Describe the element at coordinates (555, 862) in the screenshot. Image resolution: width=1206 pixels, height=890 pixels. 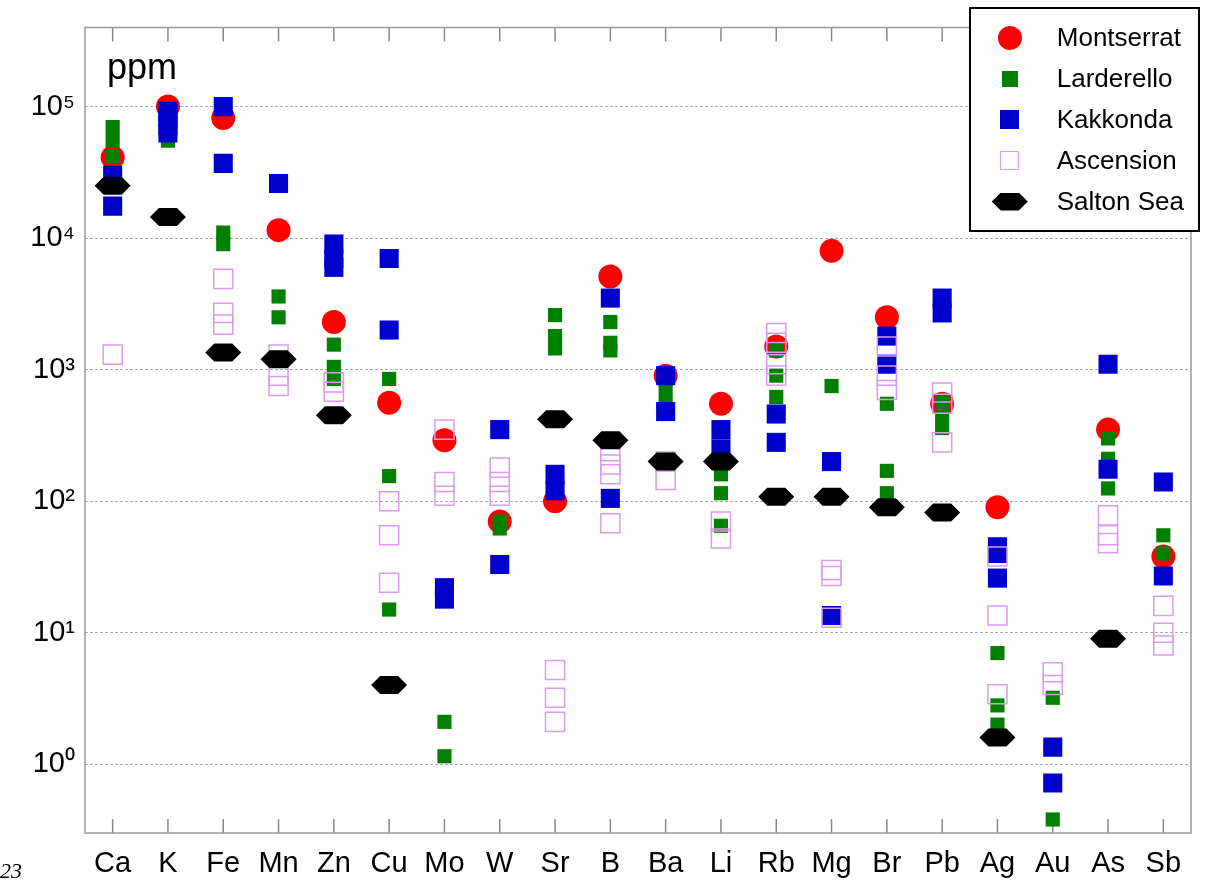
I see `x-tick-label: Sr` at that location.